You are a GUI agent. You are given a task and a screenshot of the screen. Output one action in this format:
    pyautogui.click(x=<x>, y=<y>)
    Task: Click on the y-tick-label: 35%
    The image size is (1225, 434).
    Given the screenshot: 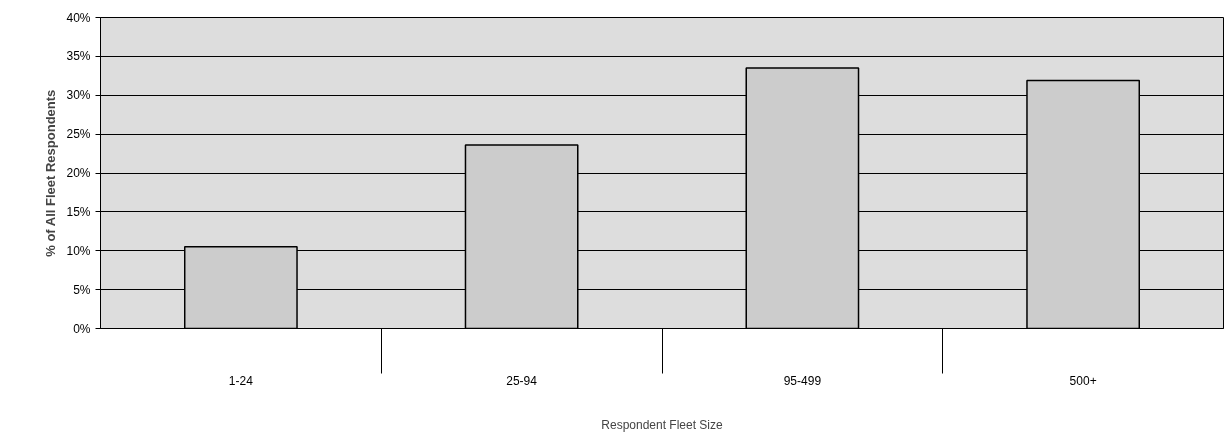 What is the action you would take?
    pyautogui.click(x=78, y=56)
    